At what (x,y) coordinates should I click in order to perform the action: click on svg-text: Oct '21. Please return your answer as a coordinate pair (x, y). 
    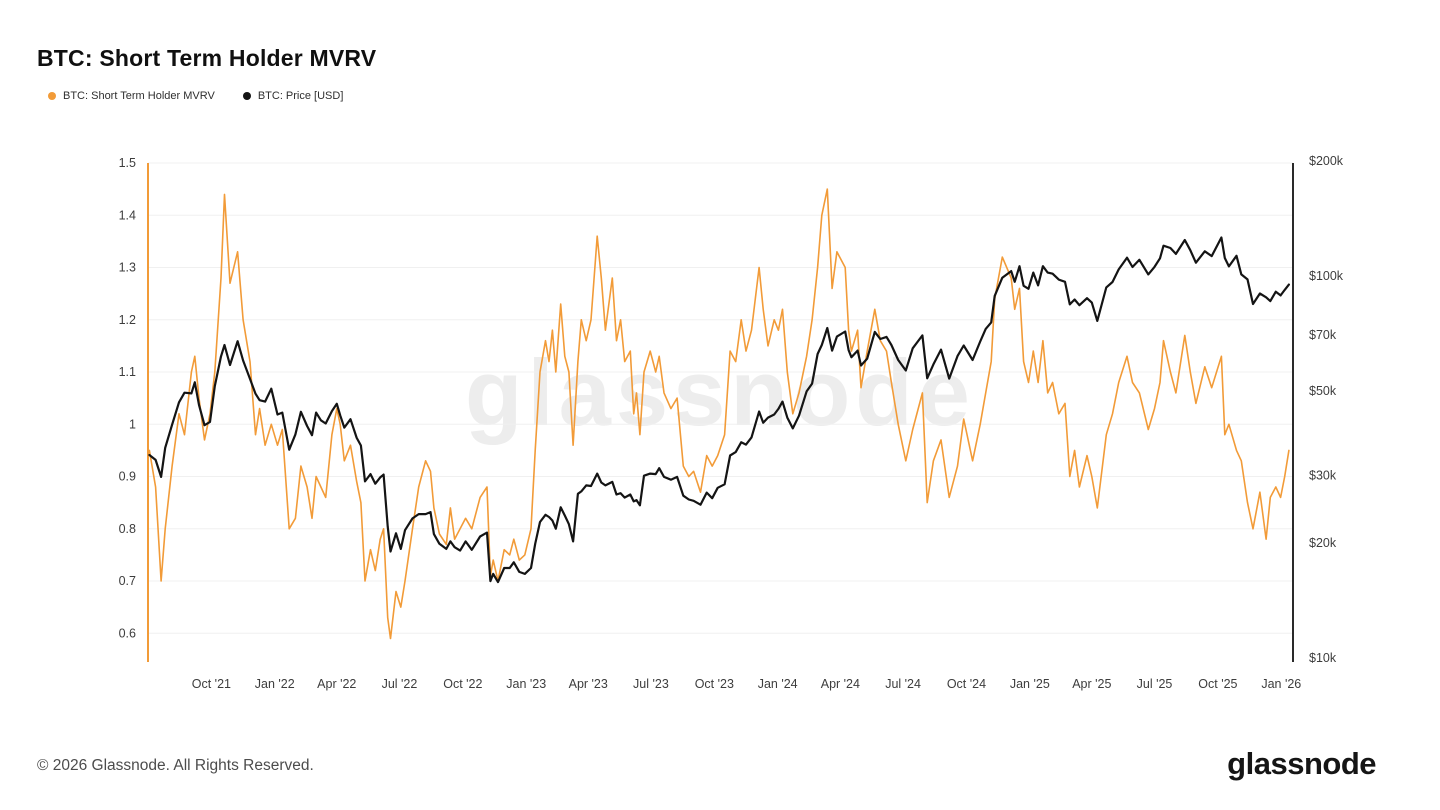
    Looking at the image, I should click on (211, 684).